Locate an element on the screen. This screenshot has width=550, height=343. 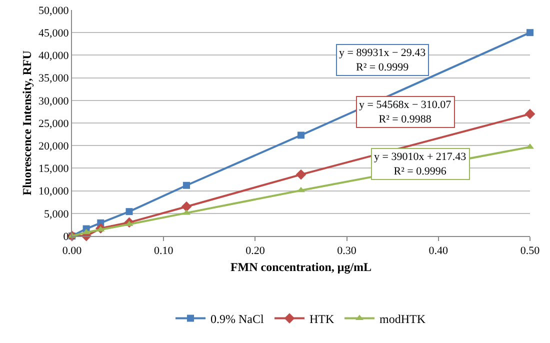
x-tick-label: 0.00 is located at coordinates (72, 251).